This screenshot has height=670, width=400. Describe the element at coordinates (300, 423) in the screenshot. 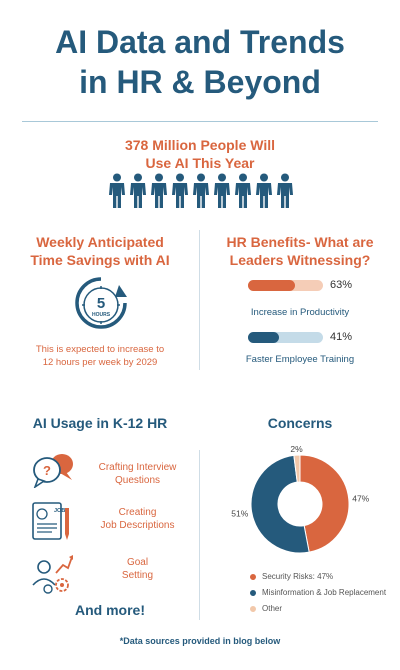

I see `concerns-heading: Concerns` at that location.